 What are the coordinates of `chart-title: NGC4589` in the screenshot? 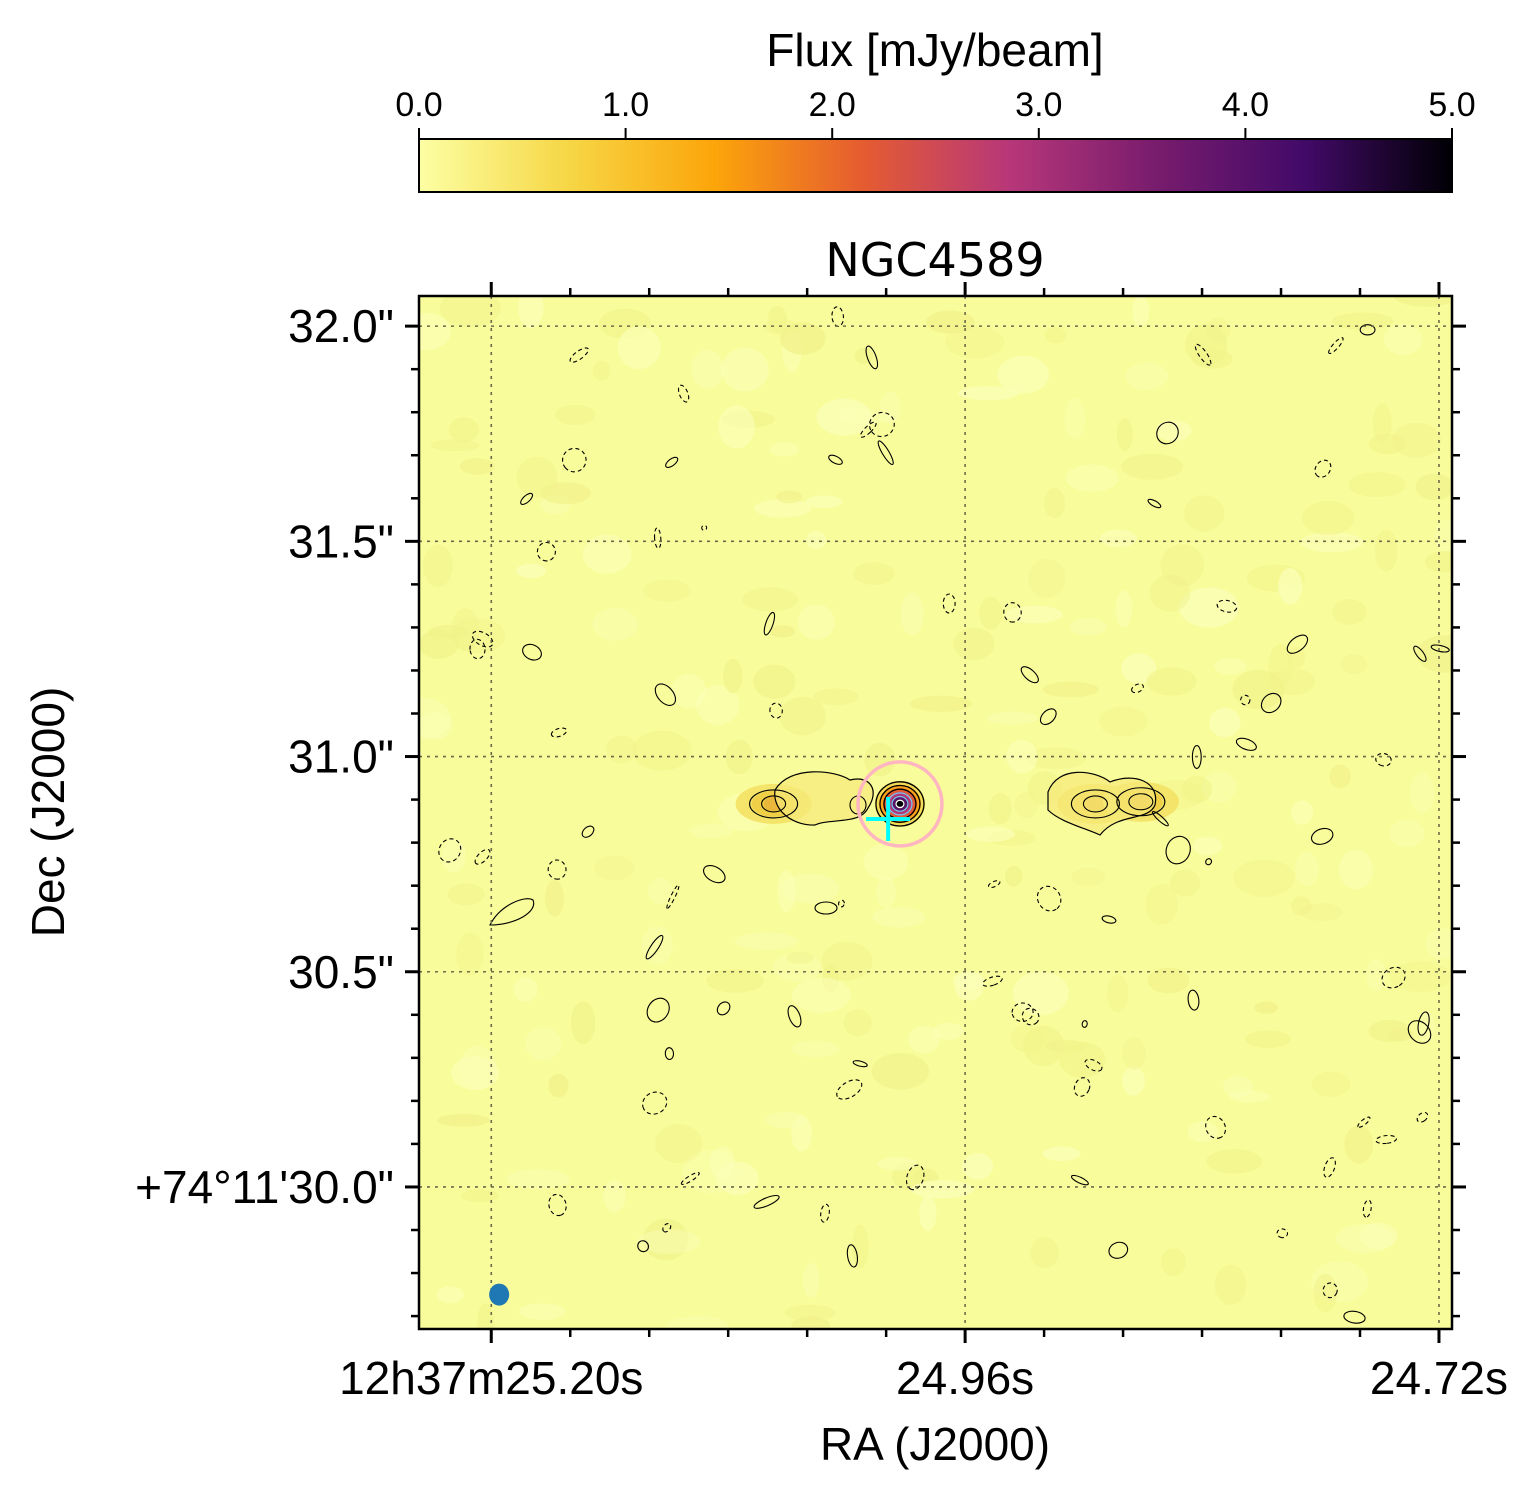 It's located at (934, 260).